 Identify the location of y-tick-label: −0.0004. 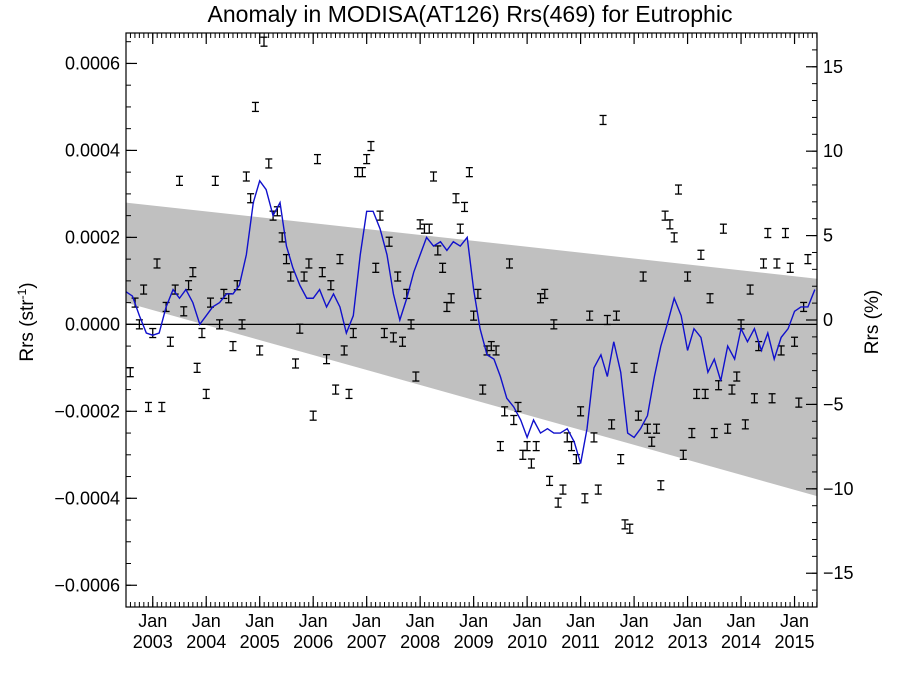
(87, 498).